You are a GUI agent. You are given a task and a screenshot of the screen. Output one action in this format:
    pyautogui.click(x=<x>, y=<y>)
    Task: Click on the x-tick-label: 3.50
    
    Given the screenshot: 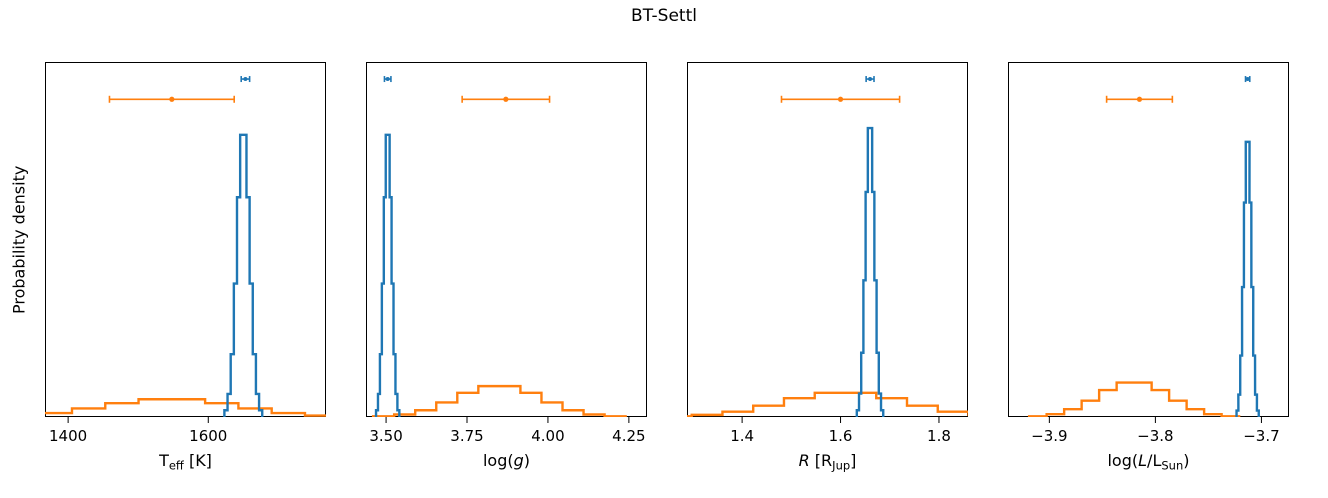 What is the action you would take?
    pyautogui.click(x=385, y=436)
    